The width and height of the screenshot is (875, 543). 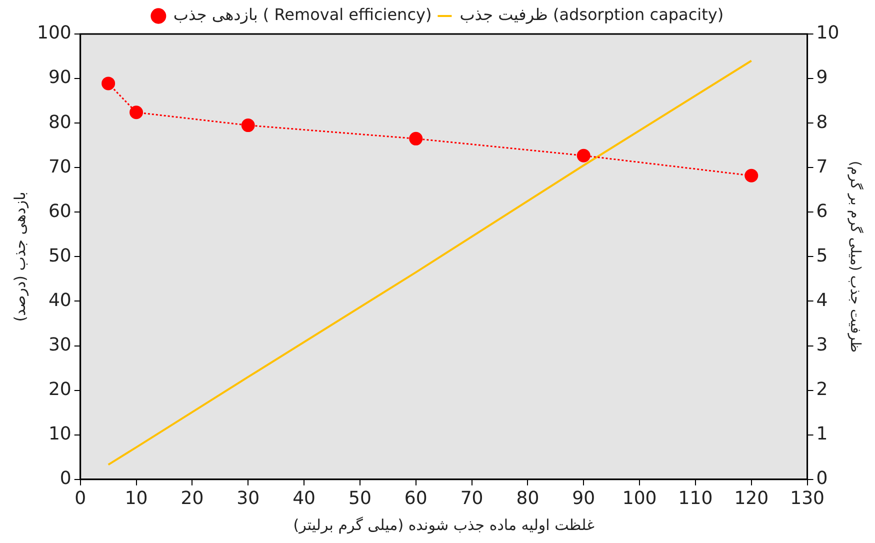 I want to click on y2-tick-label: 2, so click(x=822, y=389).